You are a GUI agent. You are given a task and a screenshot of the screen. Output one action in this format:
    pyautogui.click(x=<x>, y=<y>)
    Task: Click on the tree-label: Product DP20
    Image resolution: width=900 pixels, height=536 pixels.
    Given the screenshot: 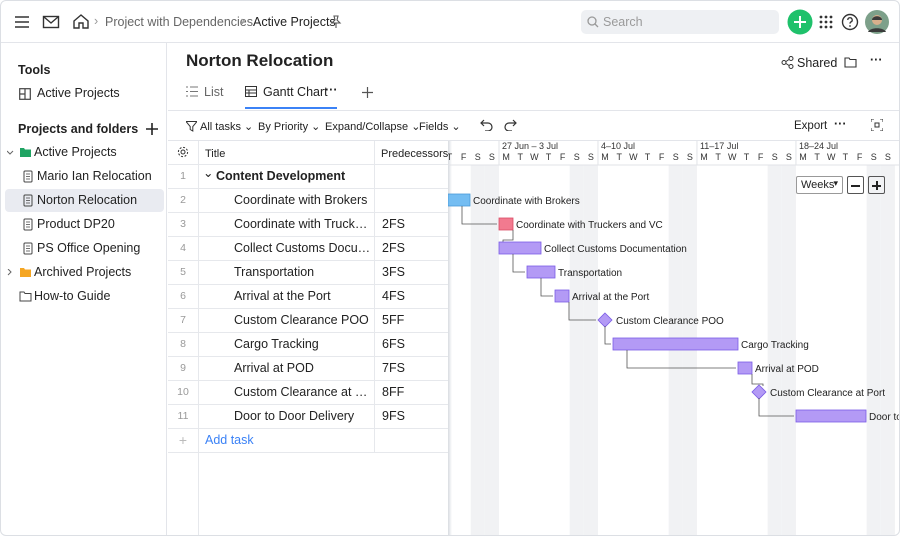 What is the action you would take?
    pyautogui.click(x=76, y=224)
    